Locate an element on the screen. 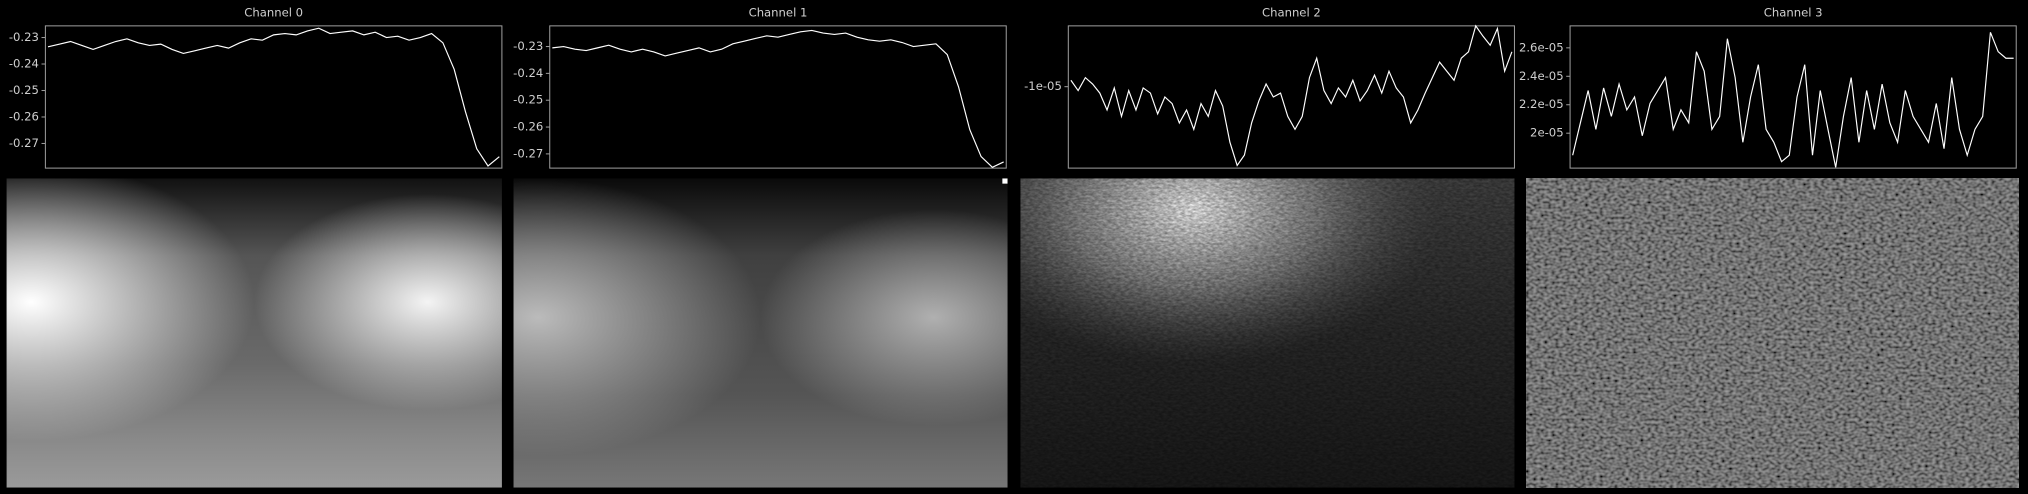 The height and width of the screenshot is (494, 2028). y-tick-label: 2.6e-05 is located at coordinates (1541, 47).